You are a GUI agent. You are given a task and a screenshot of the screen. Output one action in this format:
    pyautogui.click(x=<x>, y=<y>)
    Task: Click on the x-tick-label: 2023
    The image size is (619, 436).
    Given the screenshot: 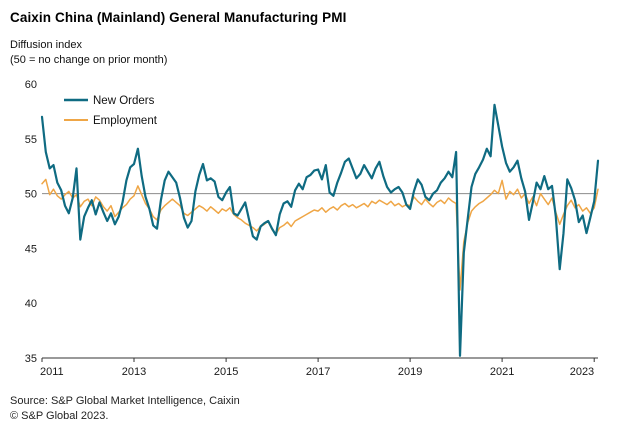 What is the action you would take?
    pyautogui.click(x=582, y=372)
    